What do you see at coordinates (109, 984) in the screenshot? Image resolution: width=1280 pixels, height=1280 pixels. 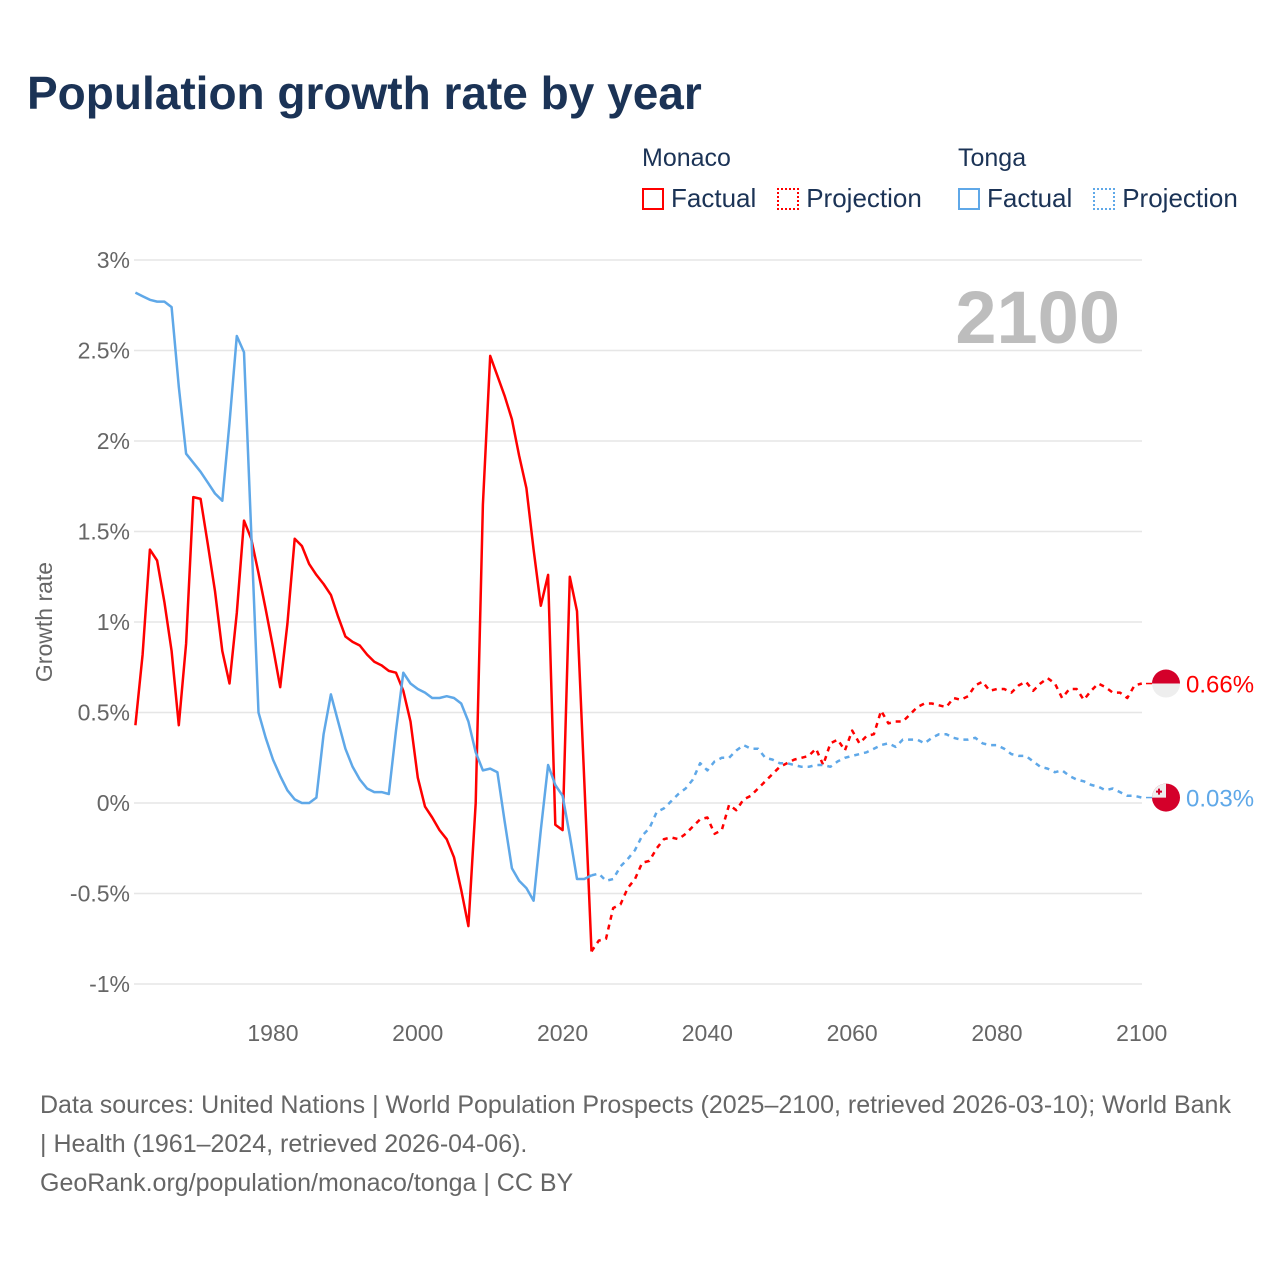 I see `y-tick-label: -1%` at bounding box center [109, 984].